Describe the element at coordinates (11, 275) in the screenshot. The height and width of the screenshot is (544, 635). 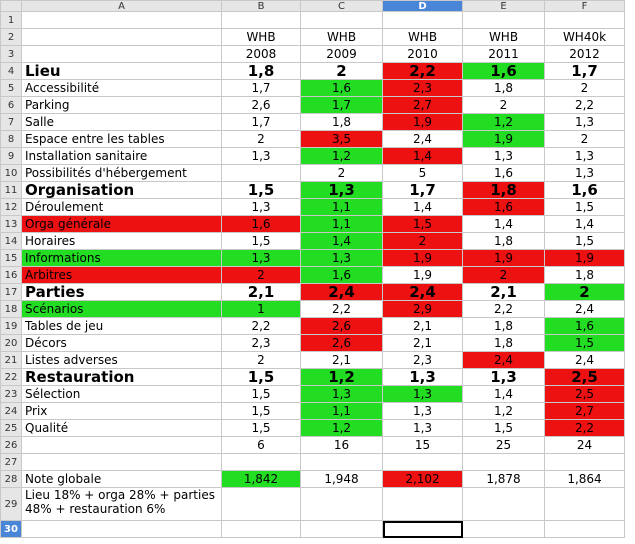
I see `row-header-16: 16` at that location.